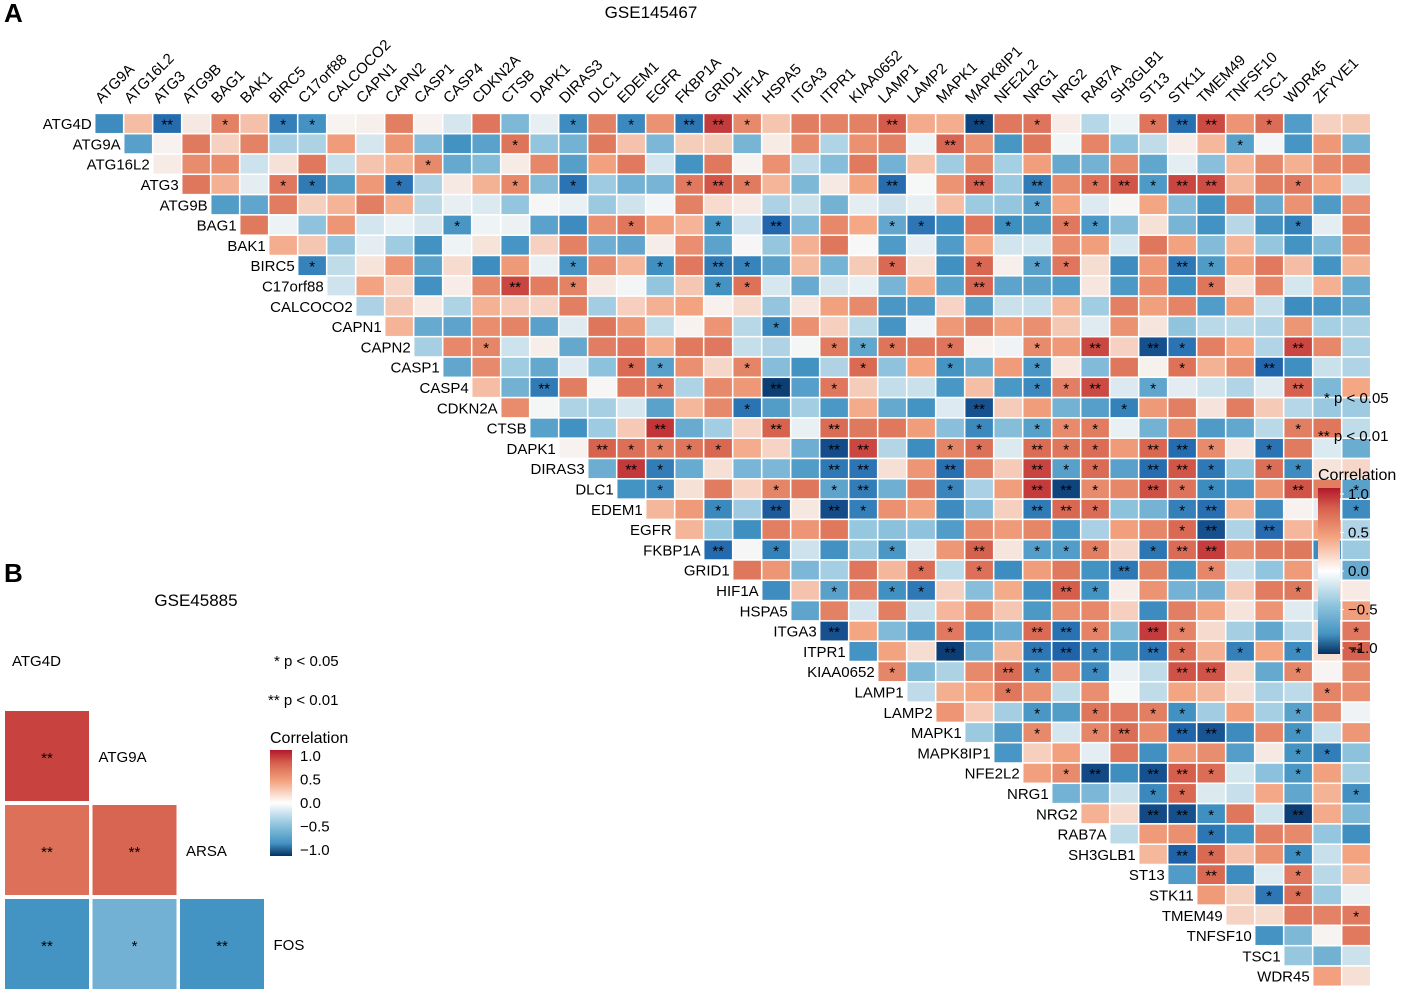  I want to click on panel-b-cell, so click(47, 850).